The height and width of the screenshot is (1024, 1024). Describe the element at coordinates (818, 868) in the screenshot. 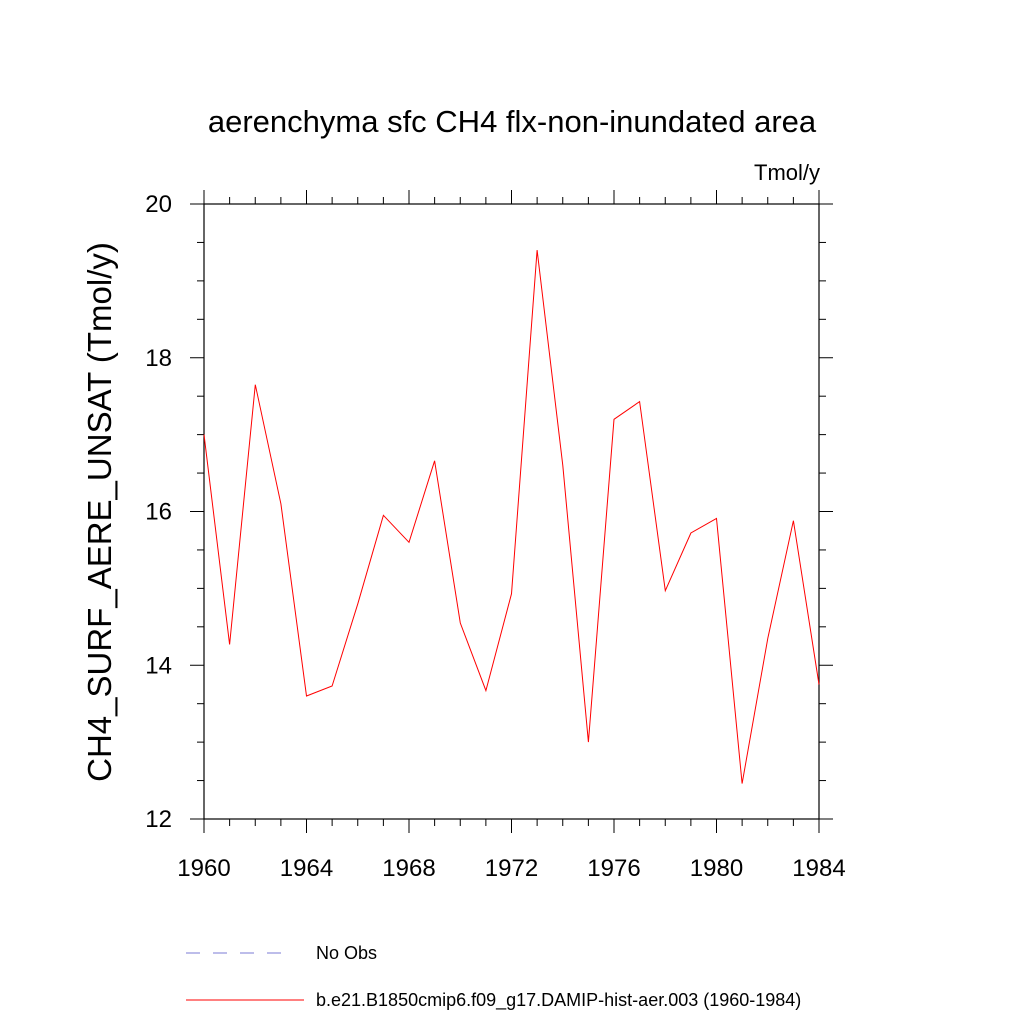

I see `x-tick-label: 1984` at that location.